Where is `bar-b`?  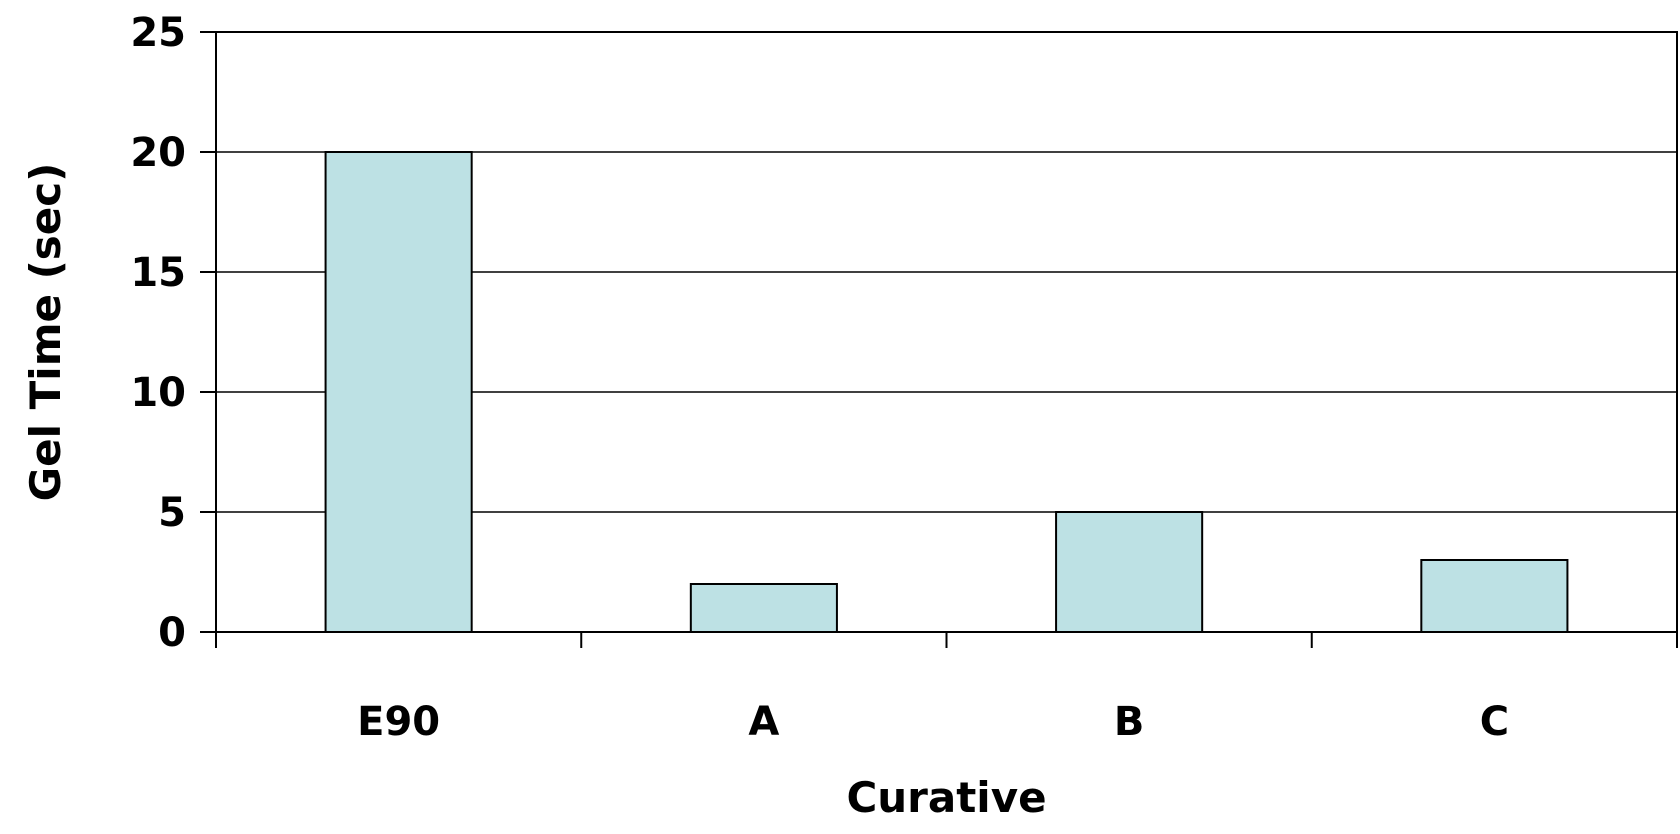 bar-b is located at coordinates (1129, 572).